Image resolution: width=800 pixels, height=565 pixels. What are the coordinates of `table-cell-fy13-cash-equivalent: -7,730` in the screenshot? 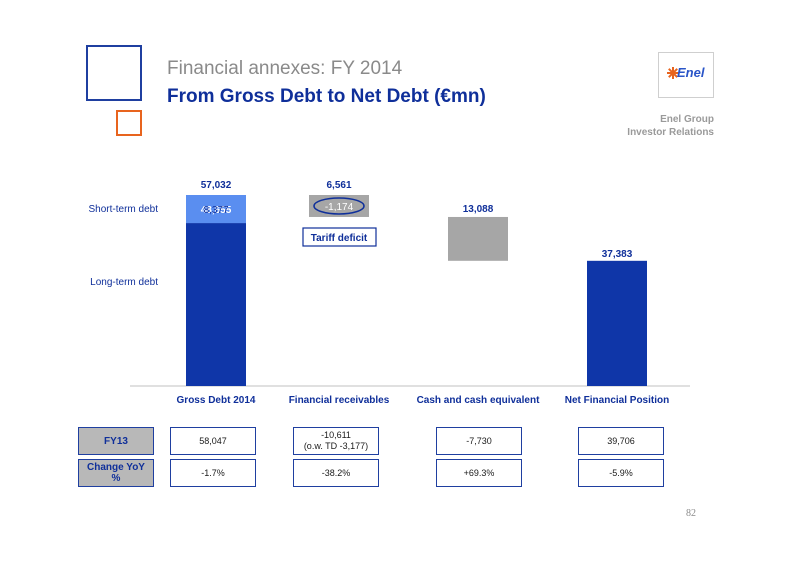 It's located at (479, 441).